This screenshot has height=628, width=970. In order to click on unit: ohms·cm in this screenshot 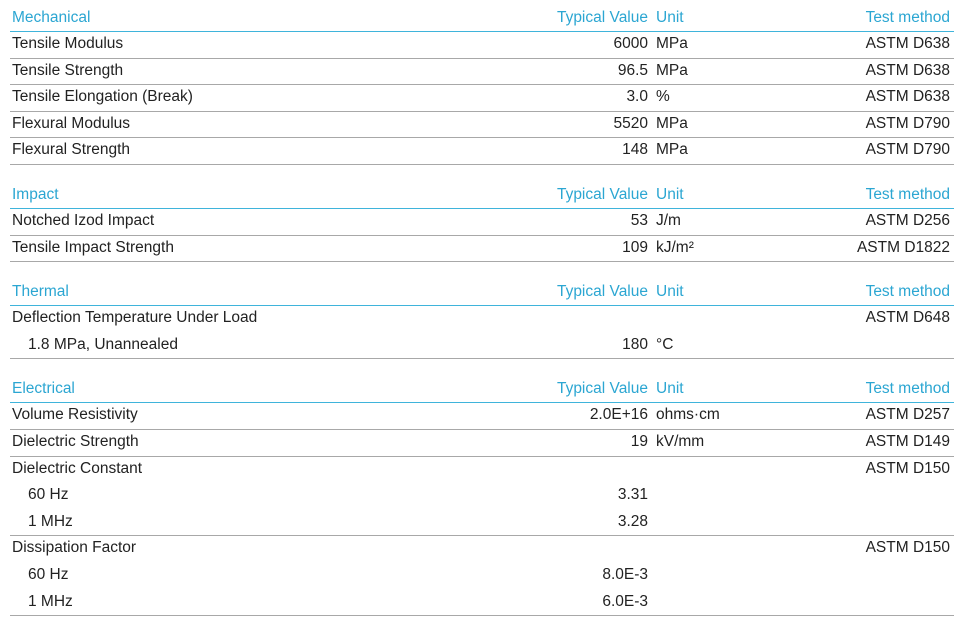, I will do `click(688, 415)`.